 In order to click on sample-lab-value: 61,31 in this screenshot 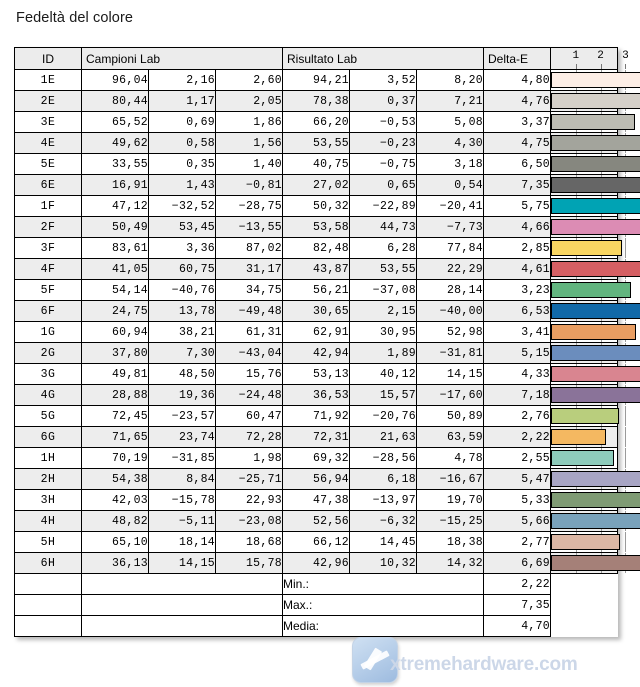, I will do `click(249, 332)`.